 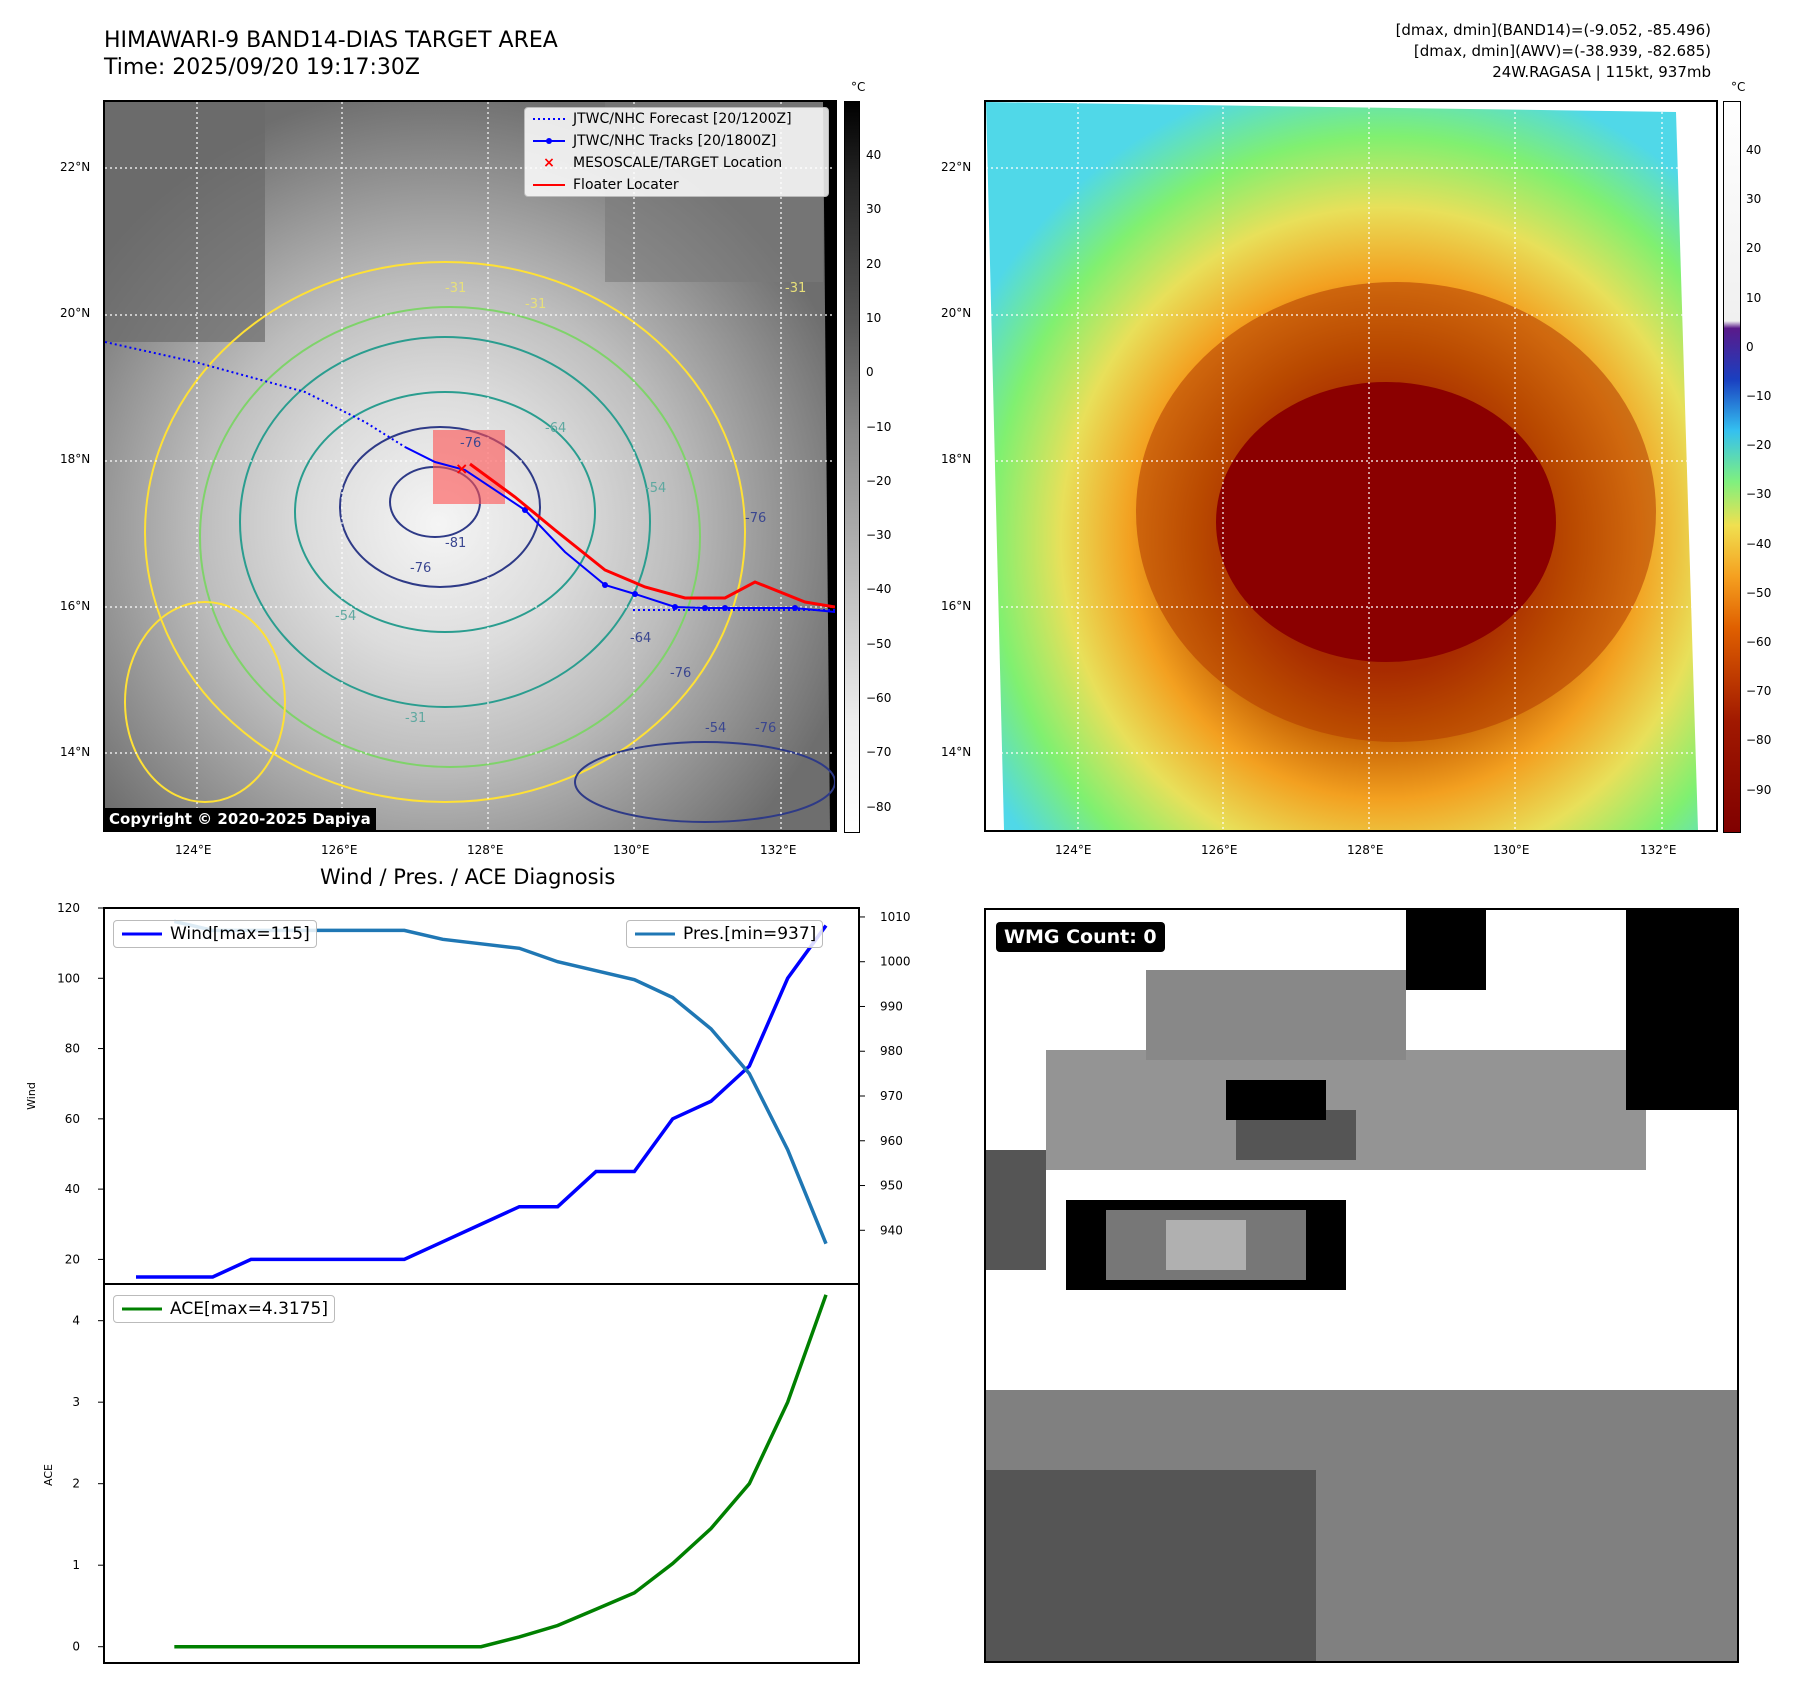 What do you see at coordinates (48, 1475) in the screenshot?
I see `ace-axis-label: ACE` at bounding box center [48, 1475].